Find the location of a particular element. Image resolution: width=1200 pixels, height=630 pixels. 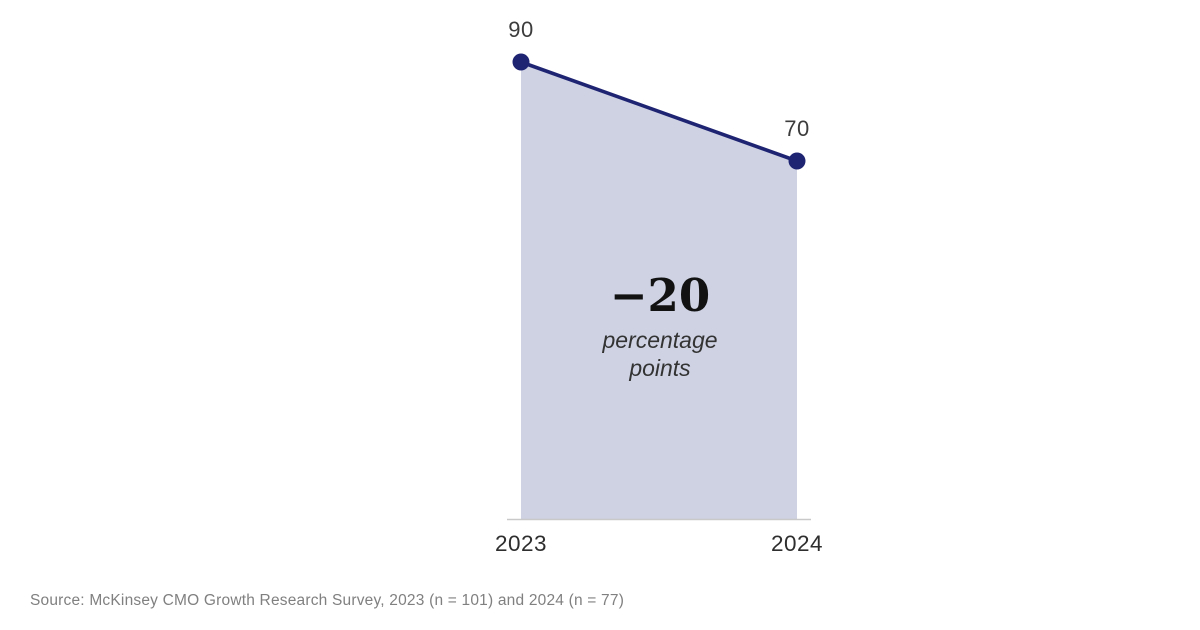

delta-value: −20 is located at coordinates (660, 295).